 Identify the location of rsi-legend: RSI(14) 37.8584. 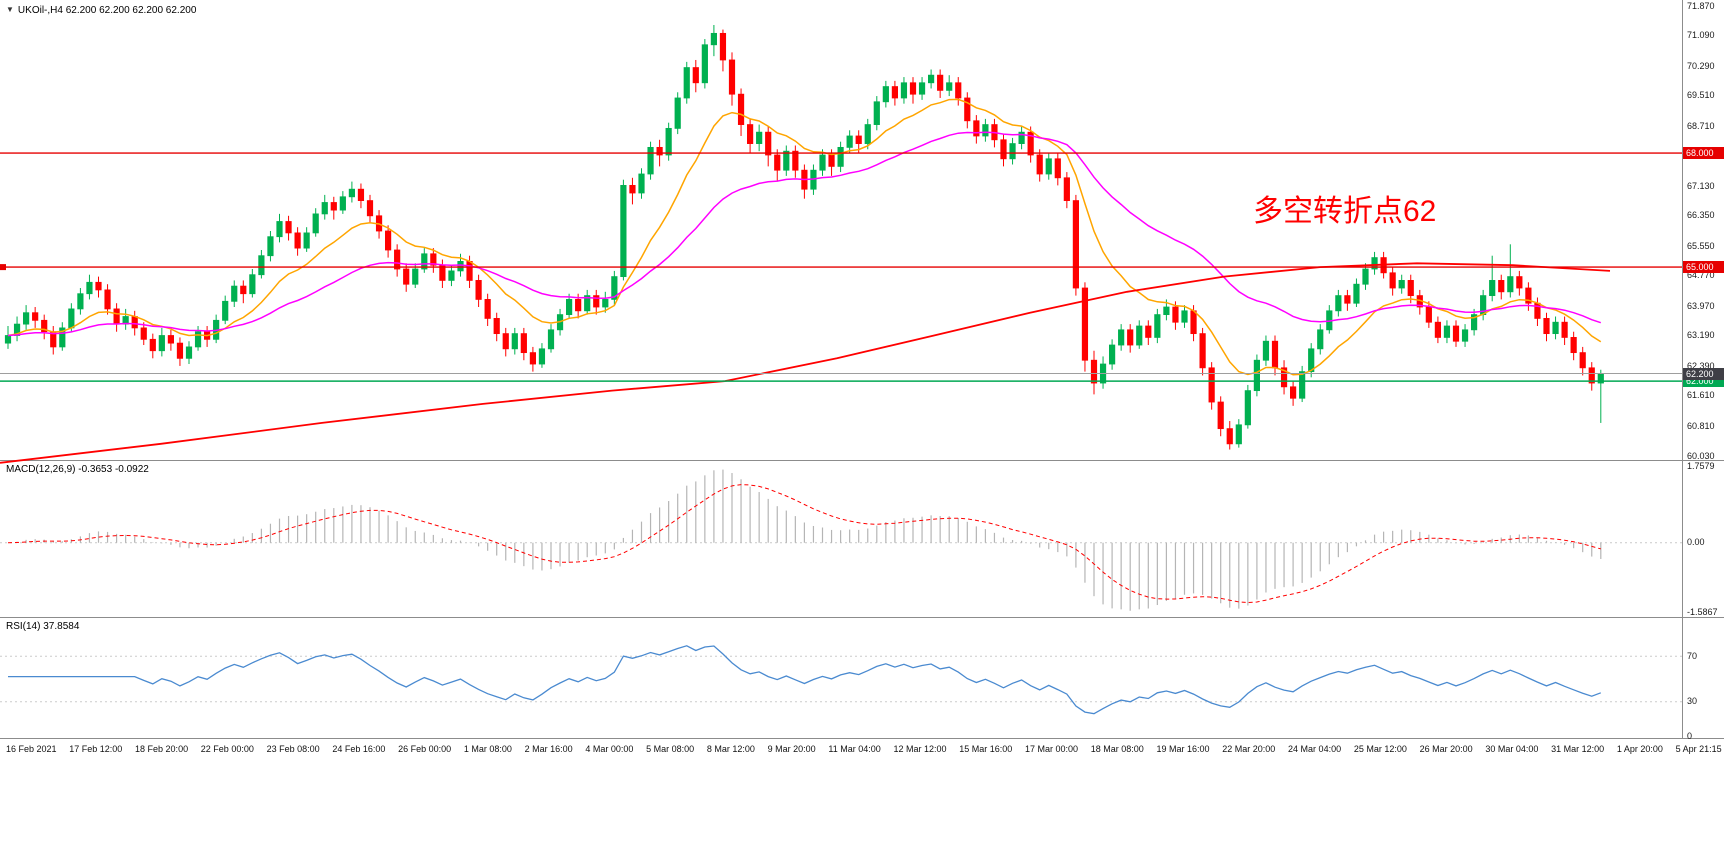
(43, 626).